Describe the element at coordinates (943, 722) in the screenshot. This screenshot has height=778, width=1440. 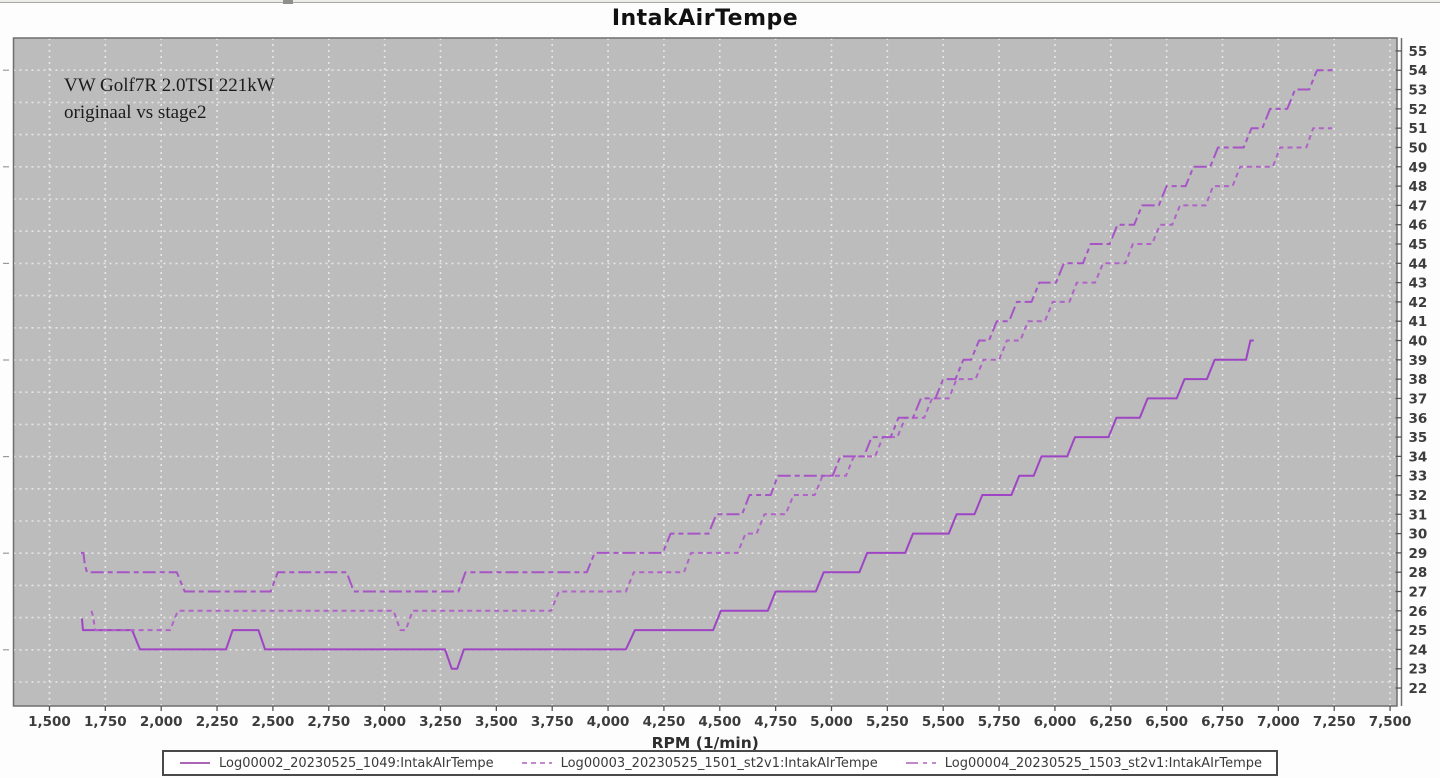
I see `x-tick-label: 5,500` at that location.